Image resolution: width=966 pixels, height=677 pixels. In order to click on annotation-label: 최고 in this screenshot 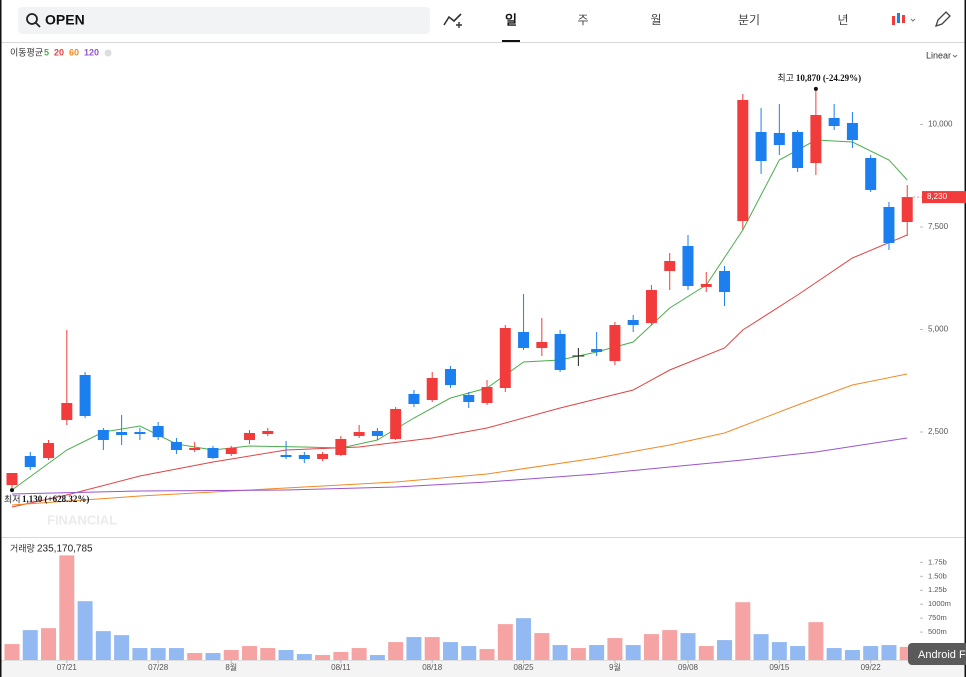, I will do `click(785, 78)`.